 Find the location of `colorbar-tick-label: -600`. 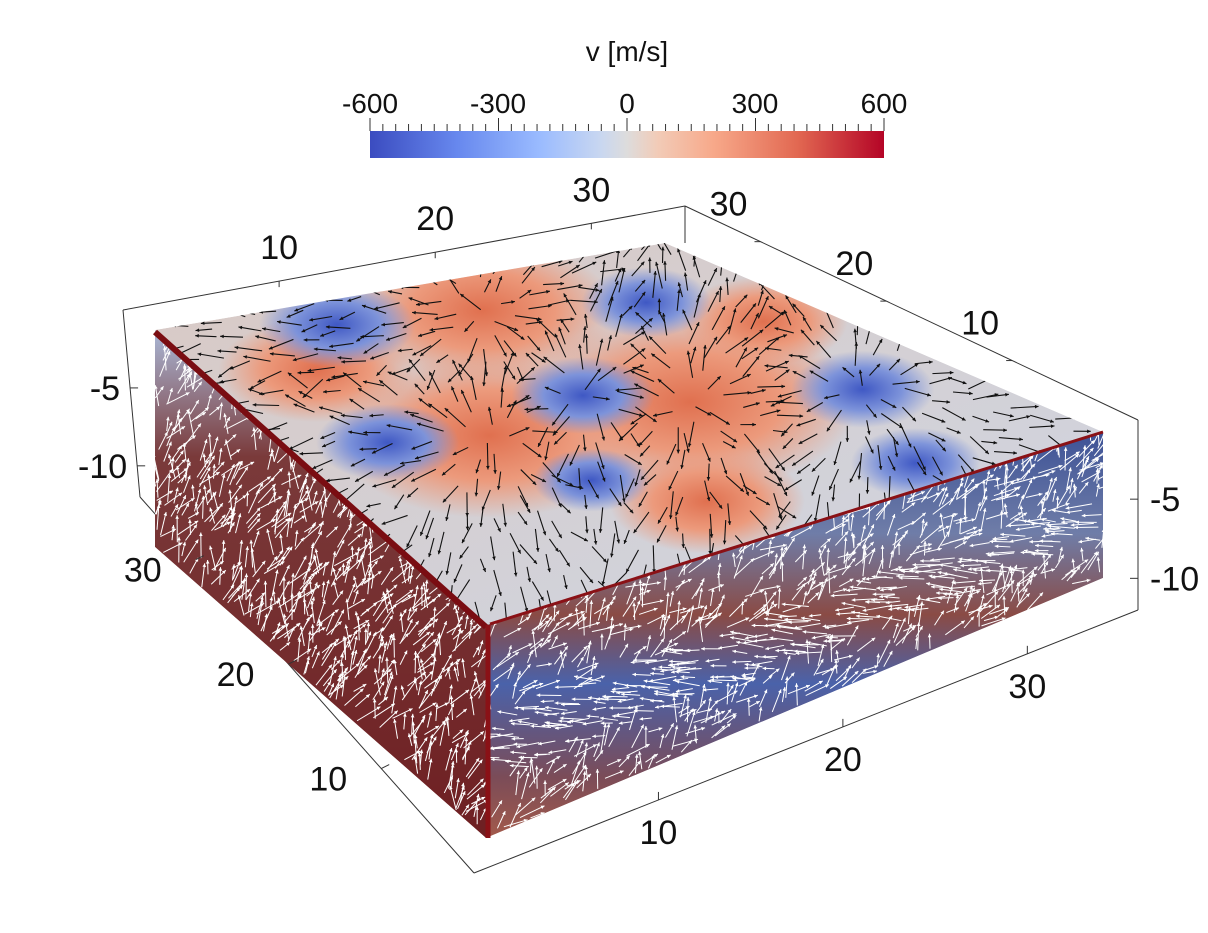

colorbar-tick-label: -600 is located at coordinates (370, 103).